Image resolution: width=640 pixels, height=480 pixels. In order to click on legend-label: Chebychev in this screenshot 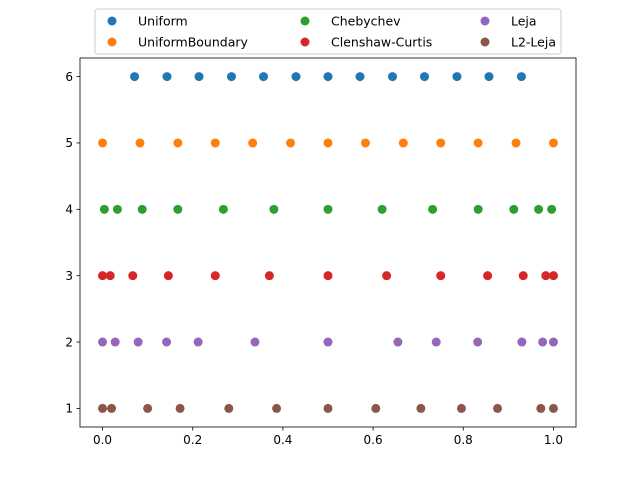, I will do `click(366, 21)`.